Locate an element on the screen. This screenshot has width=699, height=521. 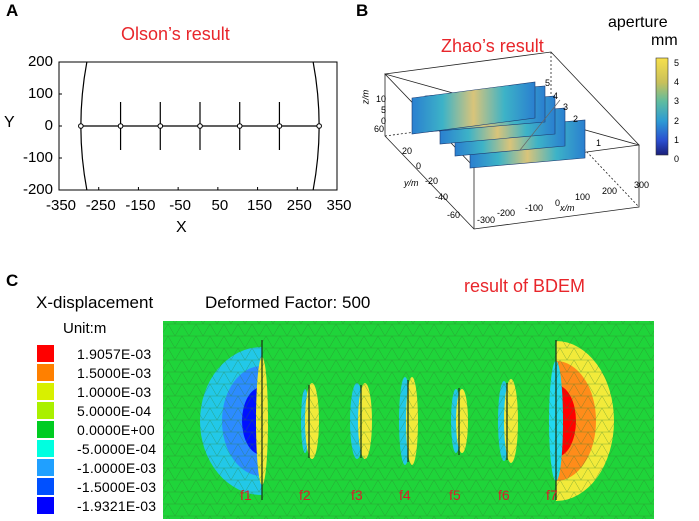
legend-entry: -1.0000E-03 is located at coordinates (96, 467).